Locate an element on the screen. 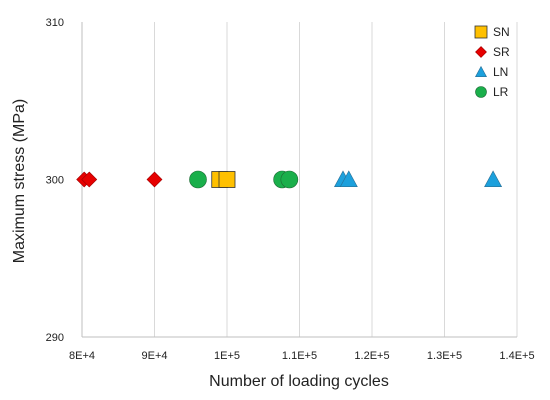  legend-marker-ln is located at coordinates (481, 71).